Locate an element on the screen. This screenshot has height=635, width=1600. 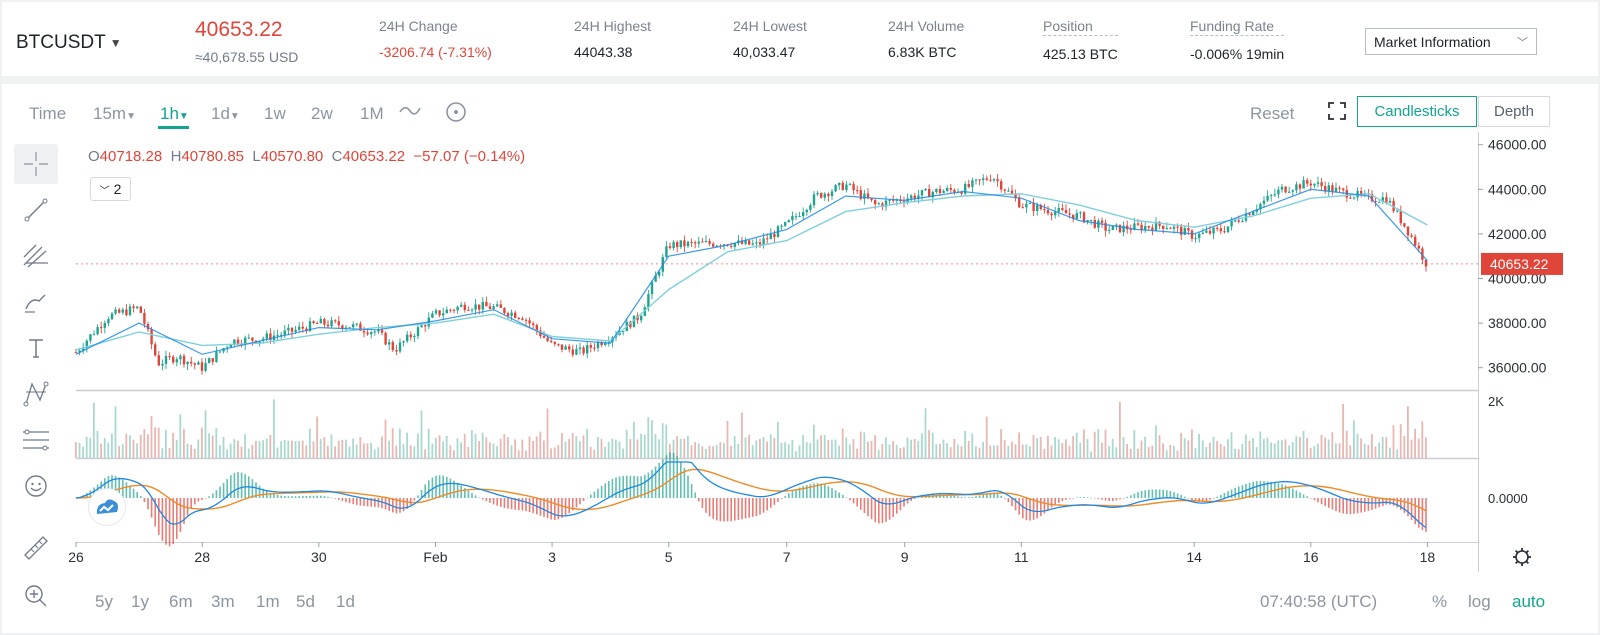
range-1y: 1y is located at coordinates (140, 601).